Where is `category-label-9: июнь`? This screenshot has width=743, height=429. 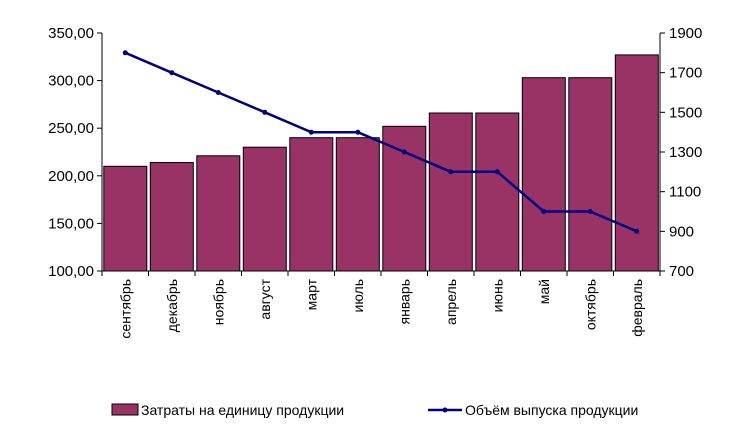 category-label-9: июнь is located at coordinates (497, 295).